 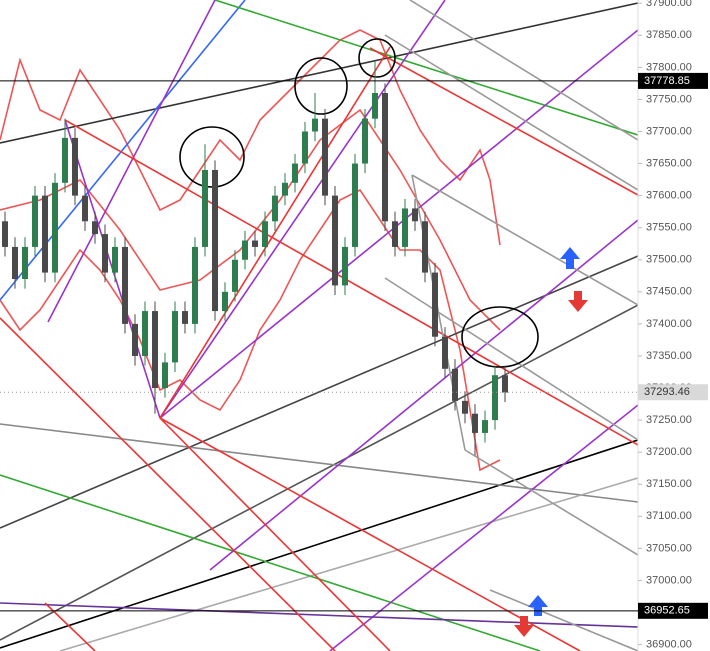 I want to click on y-tick-label: 37500.00, so click(x=669, y=260).